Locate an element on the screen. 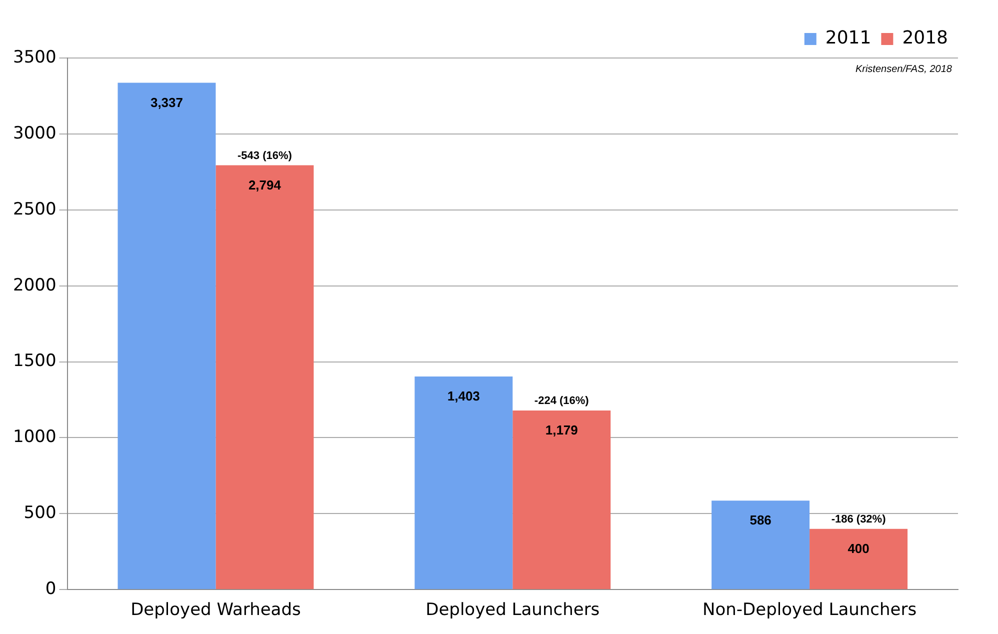  data-label: 400 is located at coordinates (859, 548).